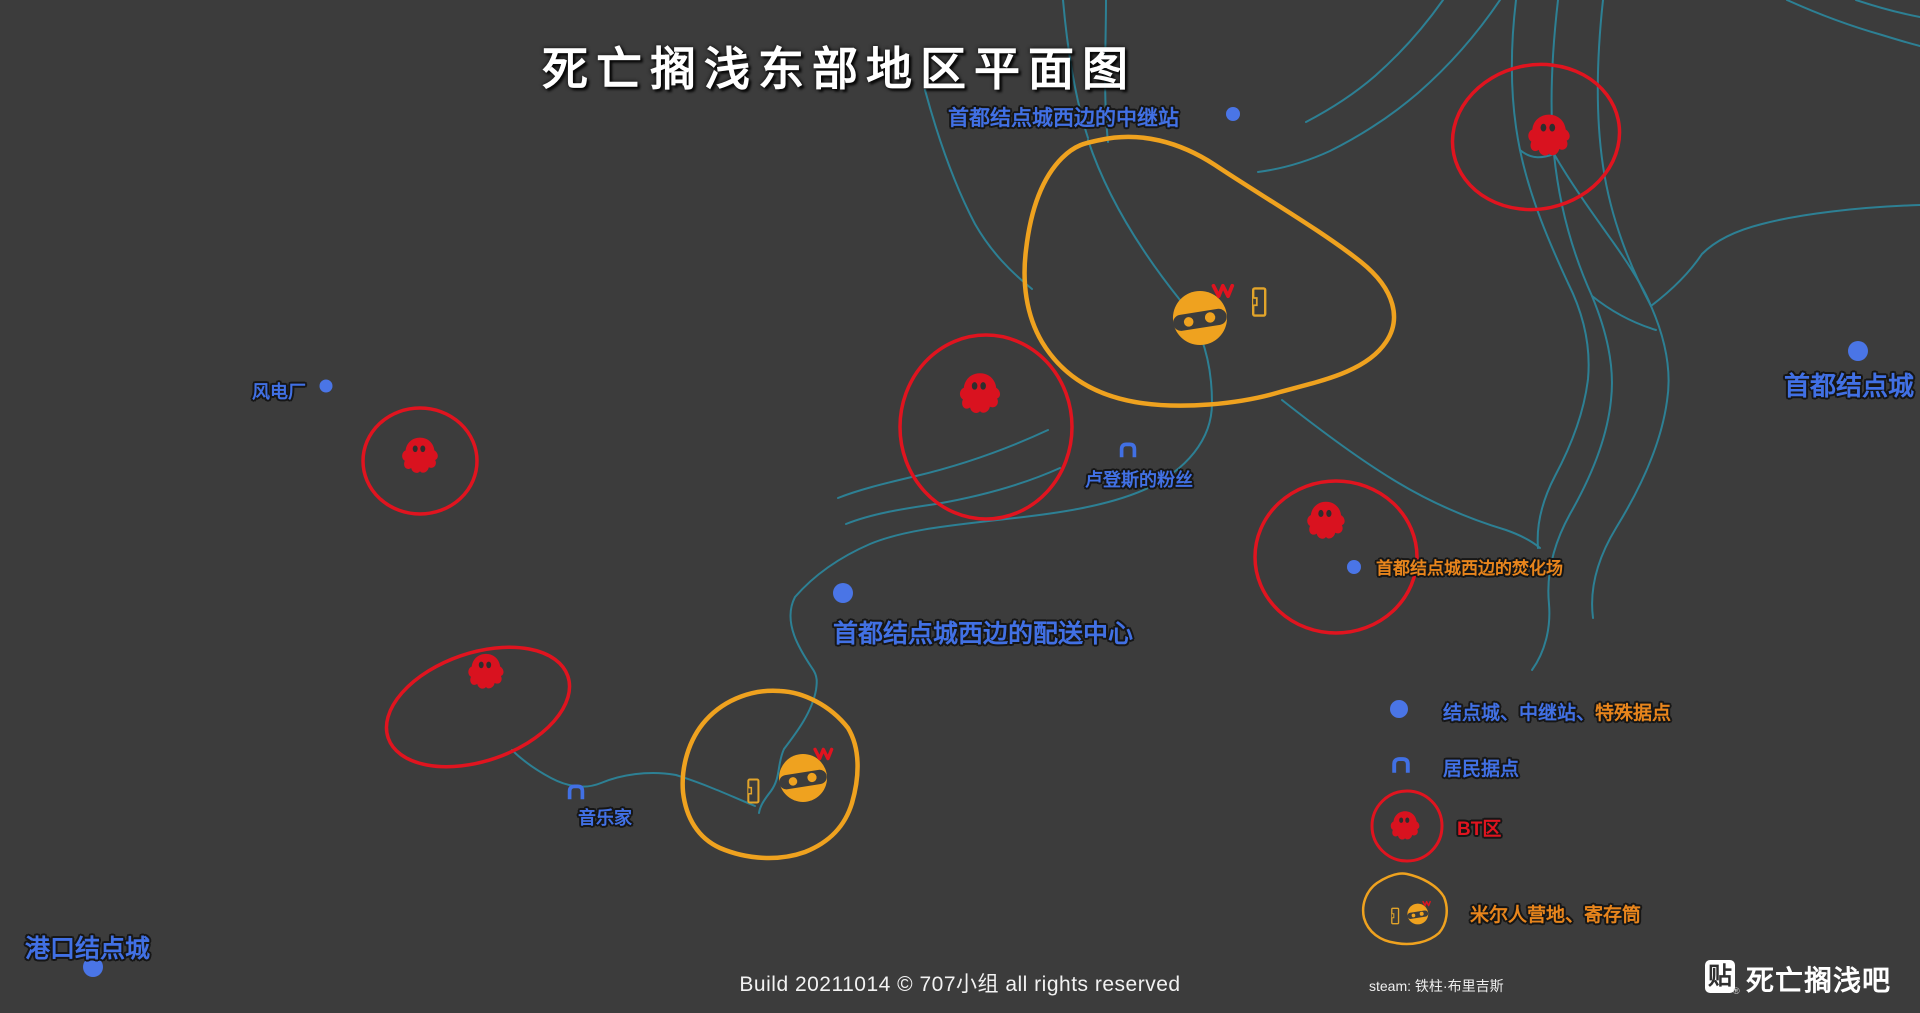 This screenshot has height=1013, width=1920. Describe the element at coordinates (1404, 909) in the screenshot. I see `legend-mule-camp-outline` at that location.